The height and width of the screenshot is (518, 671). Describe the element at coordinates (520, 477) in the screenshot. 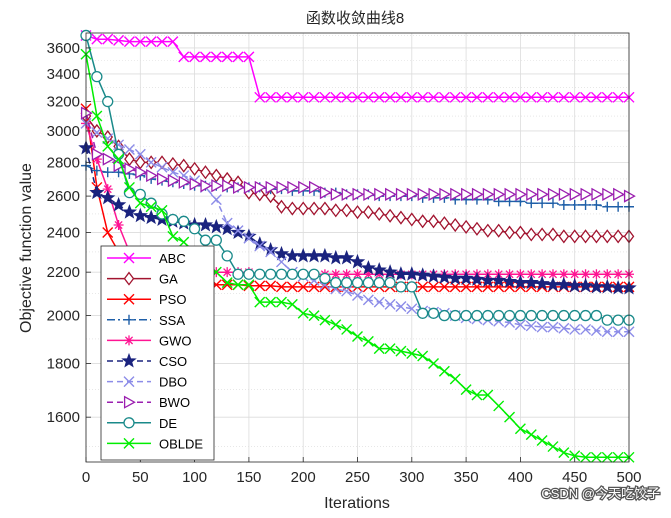

I see `x-tick-label: 400` at that location.